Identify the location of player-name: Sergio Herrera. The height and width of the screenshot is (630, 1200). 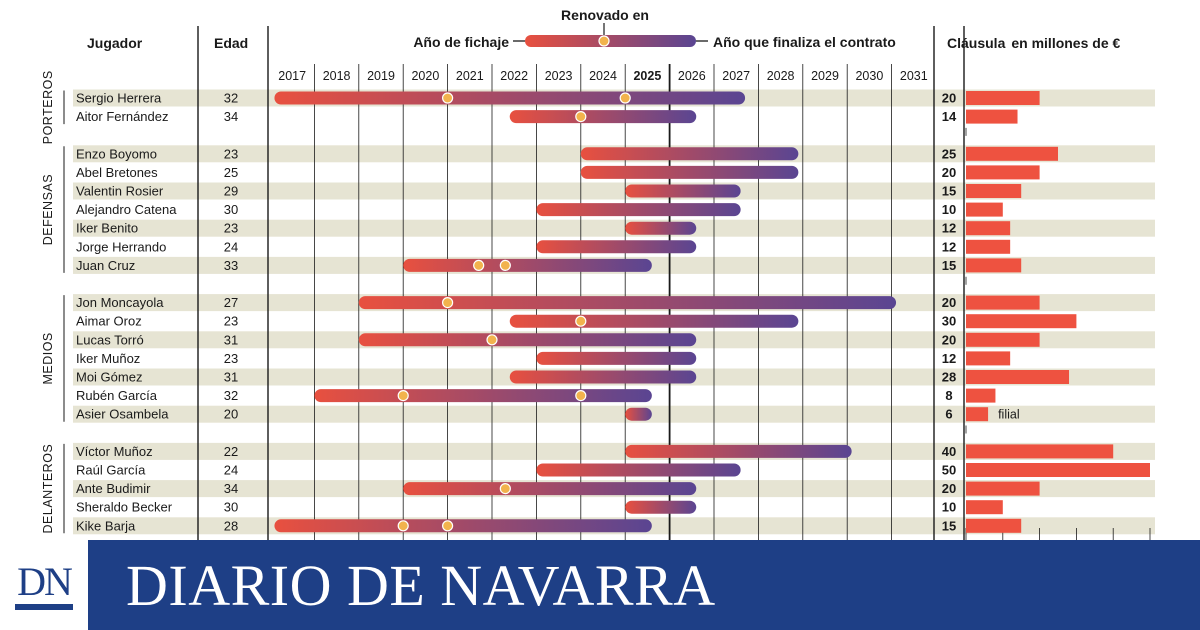
(119, 98).